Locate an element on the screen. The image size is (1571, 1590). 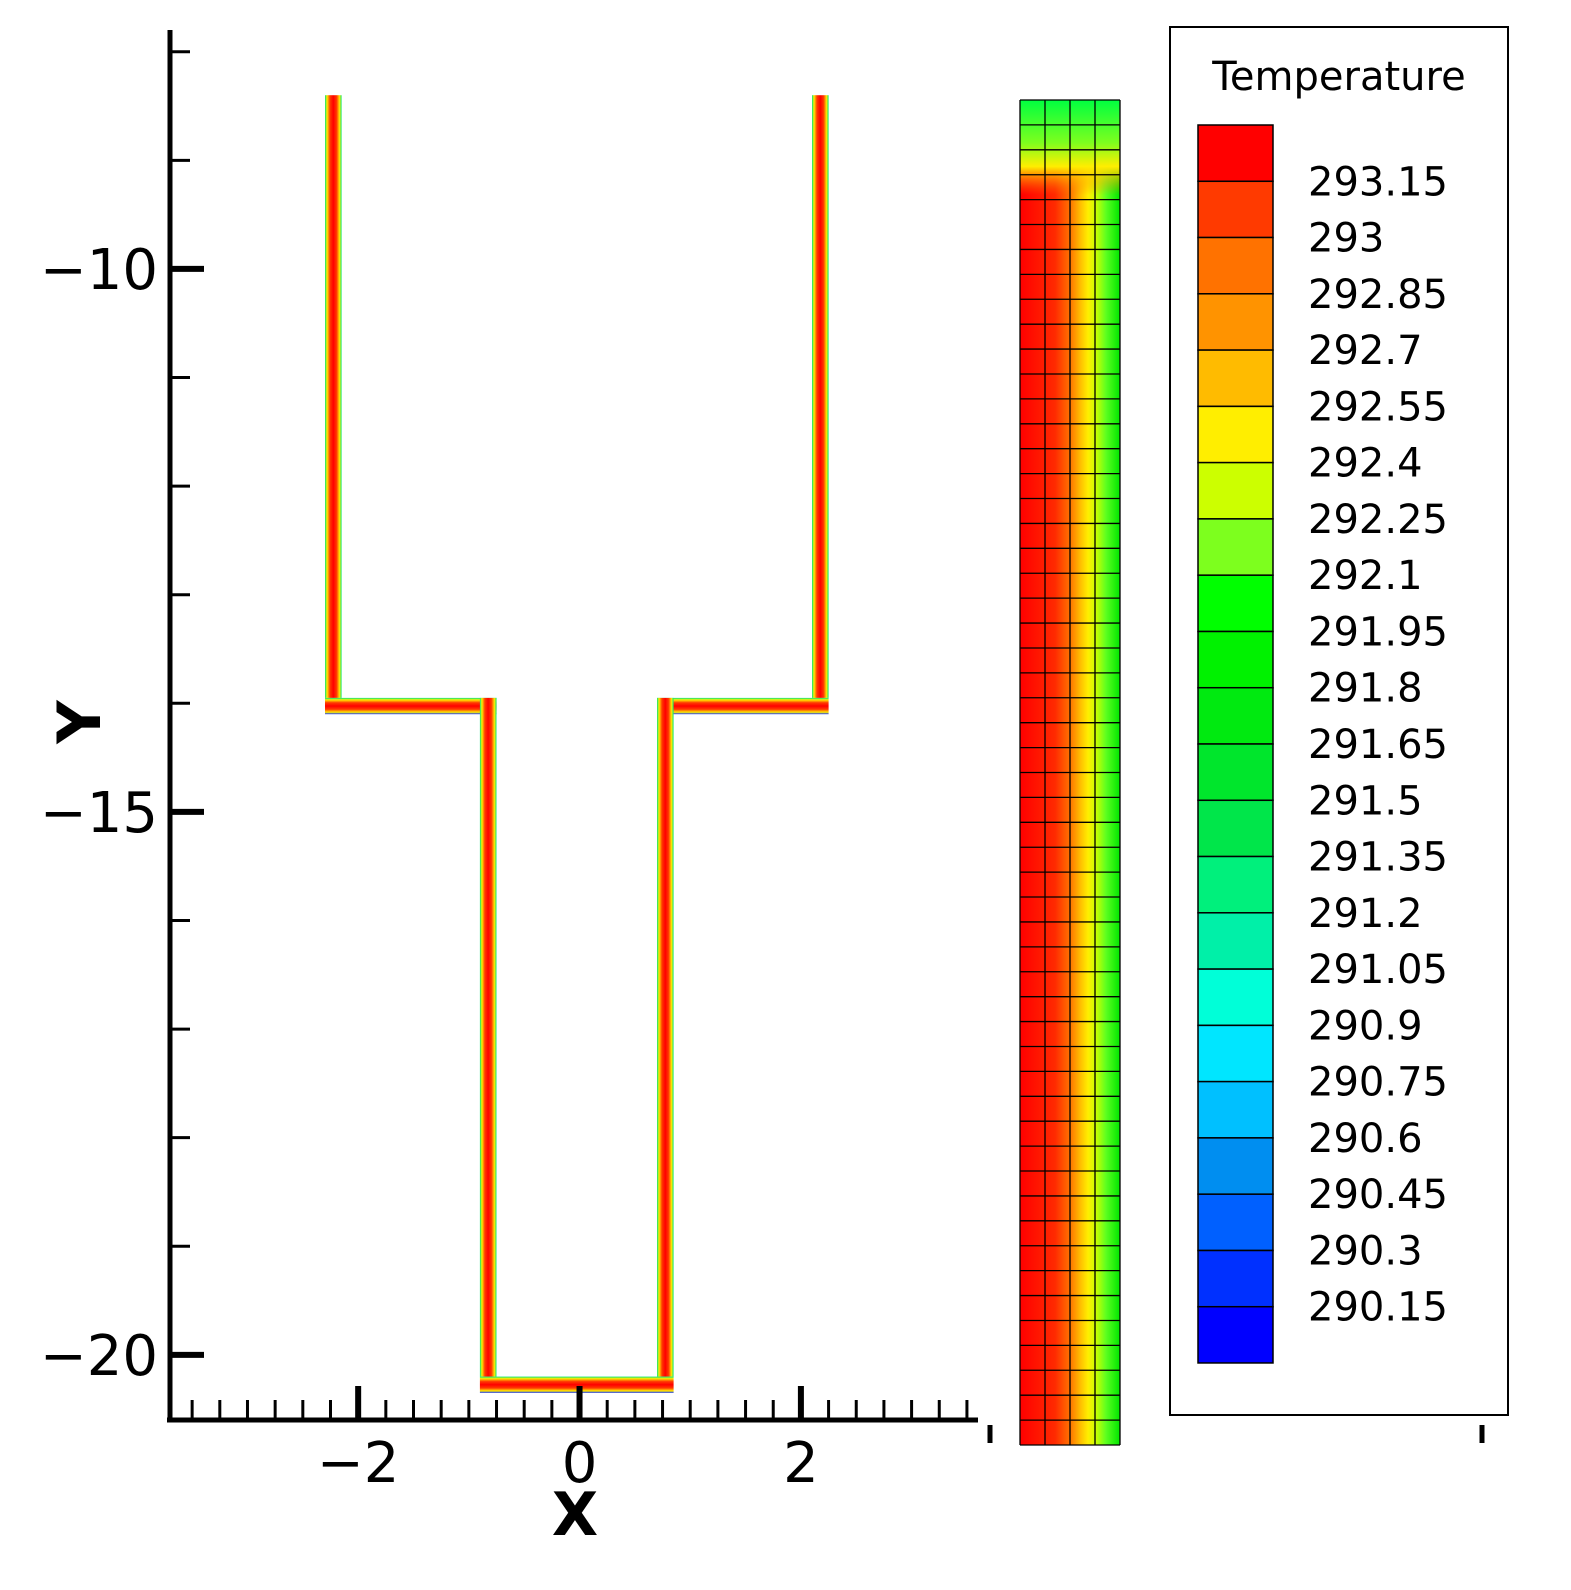
legend-label: 292.7 is located at coordinates (1365, 351).